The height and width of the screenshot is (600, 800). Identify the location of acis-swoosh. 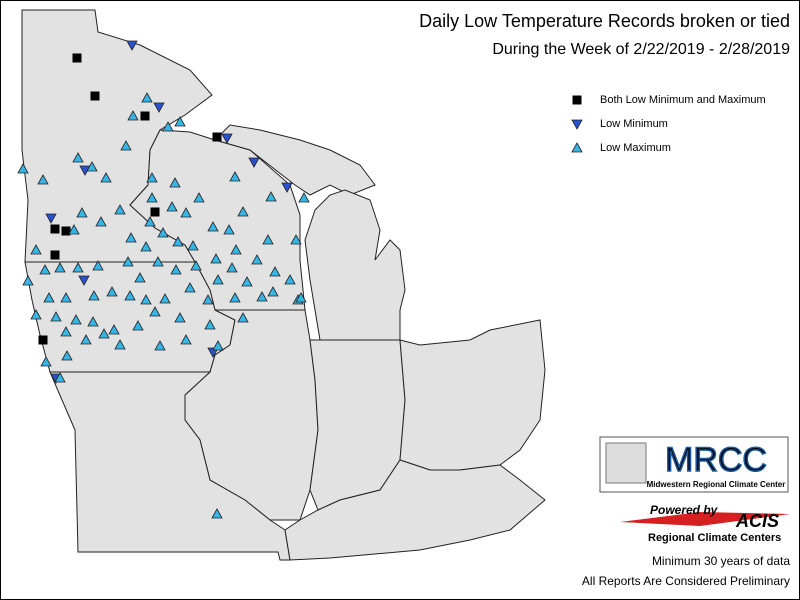
(705, 519).